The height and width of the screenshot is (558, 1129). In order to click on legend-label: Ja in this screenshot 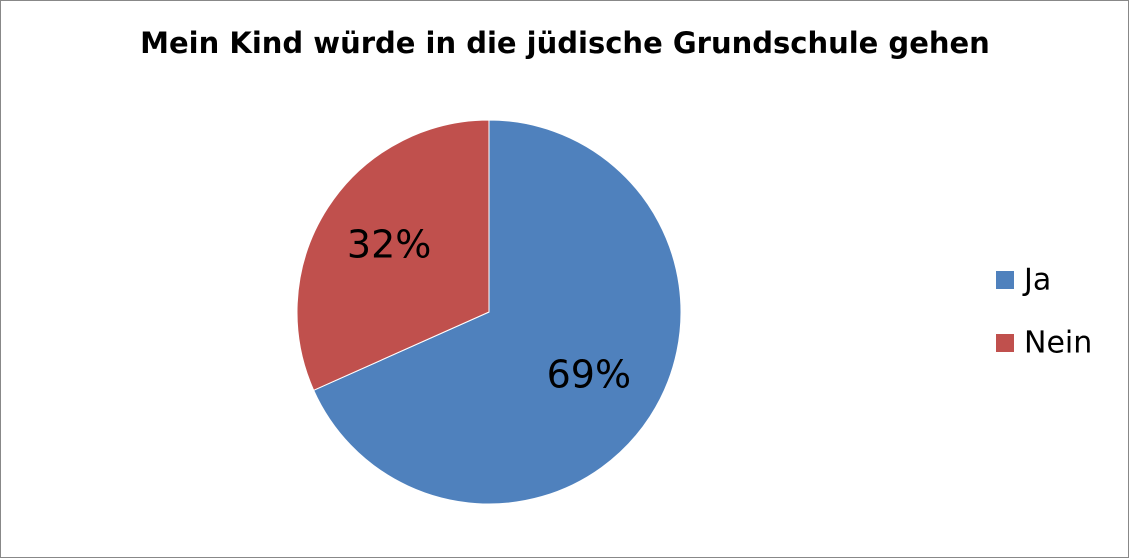, I will do `click(1036, 280)`.